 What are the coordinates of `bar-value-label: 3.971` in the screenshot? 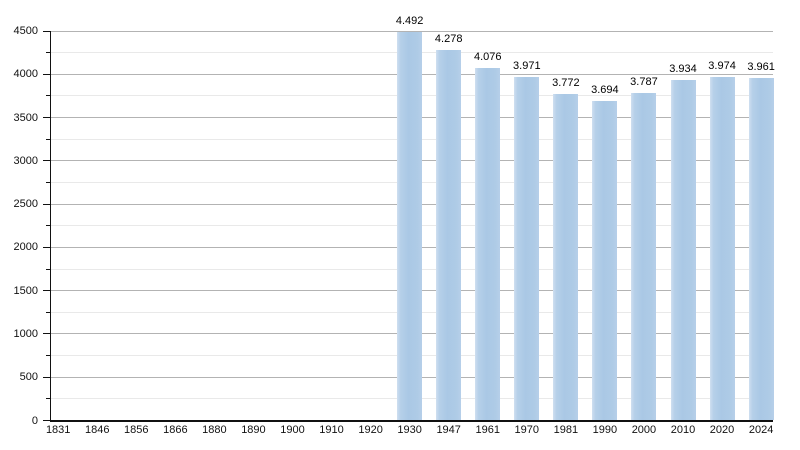 It's located at (527, 65).